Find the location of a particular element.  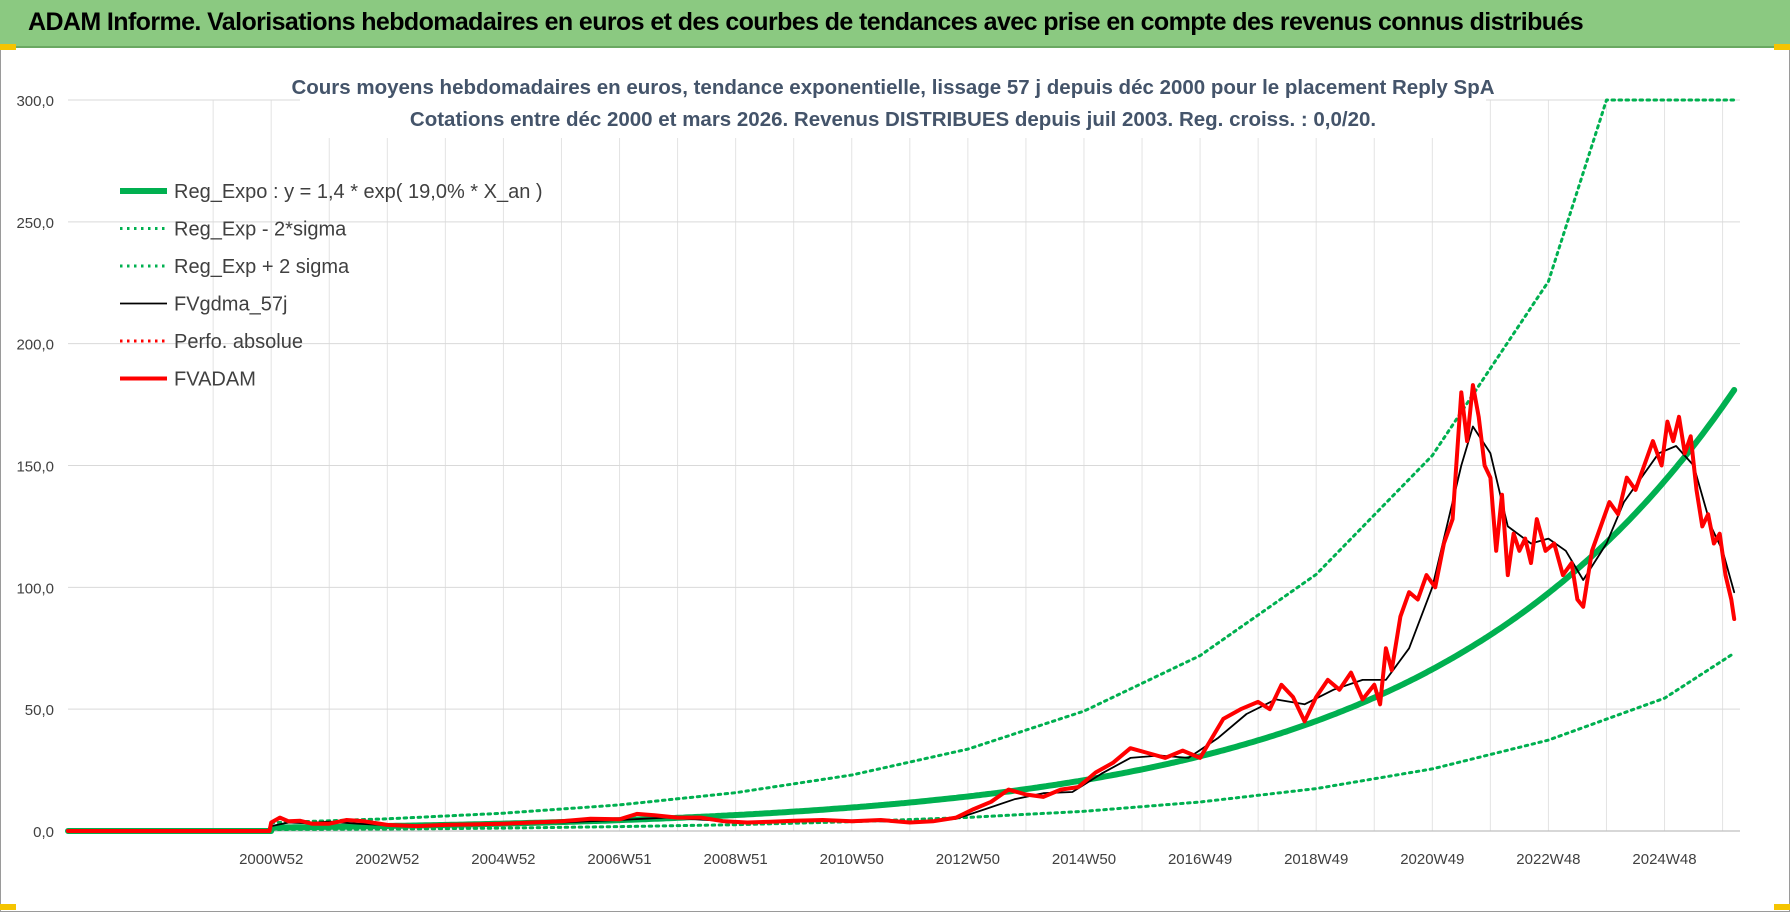

corner-mark-top-left is located at coordinates (8, 47).